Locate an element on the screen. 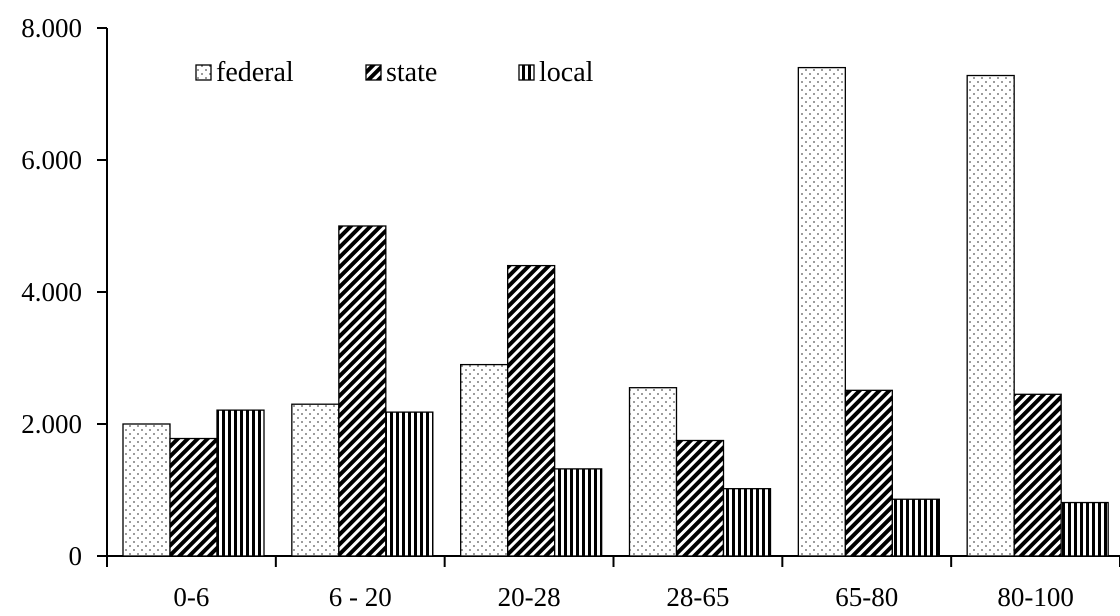  legend: federal state local is located at coordinates (394, 72).